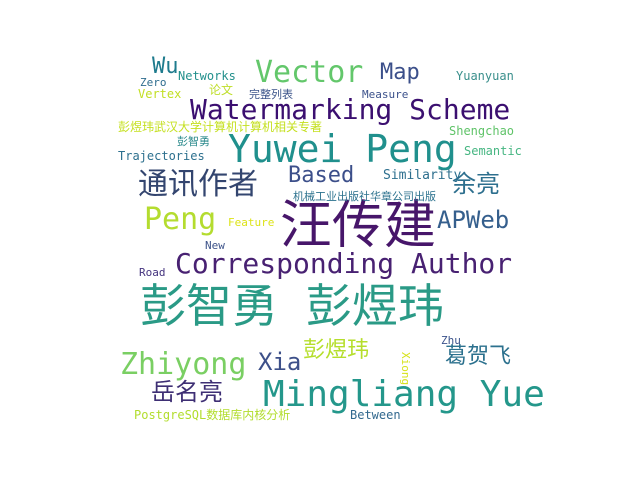 The width and height of the screenshot is (640, 480). I want to click on word: Feature, so click(251, 222).